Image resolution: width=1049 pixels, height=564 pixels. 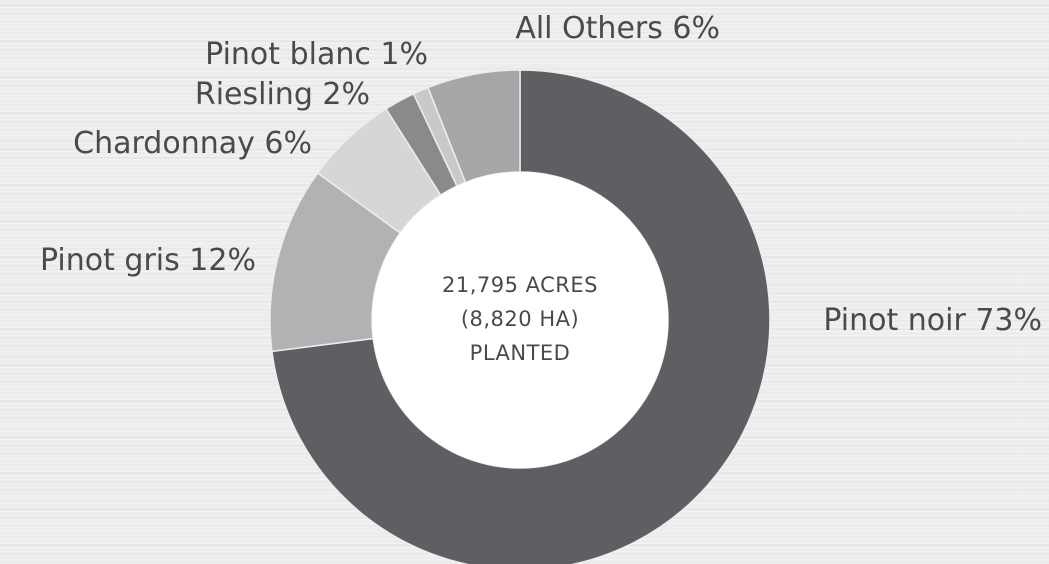 What do you see at coordinates (520, 285) in the screenshot?
I see `center-label-line-1: 21,795 ACRES` at bounding box center [520, 285].